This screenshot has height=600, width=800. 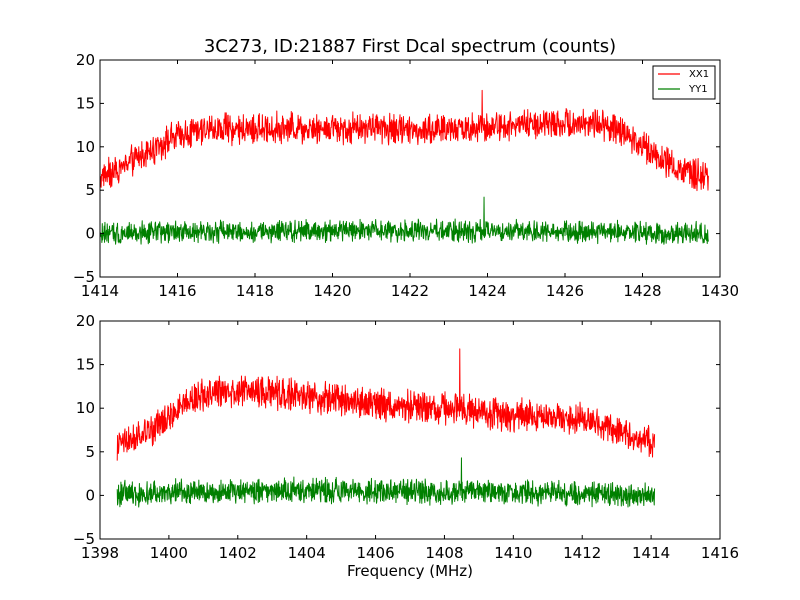 What do you see at coordinates (386, 404) in the screenshot?
I see `series-line-xx1-bottom` at bounding box center [386, 404].